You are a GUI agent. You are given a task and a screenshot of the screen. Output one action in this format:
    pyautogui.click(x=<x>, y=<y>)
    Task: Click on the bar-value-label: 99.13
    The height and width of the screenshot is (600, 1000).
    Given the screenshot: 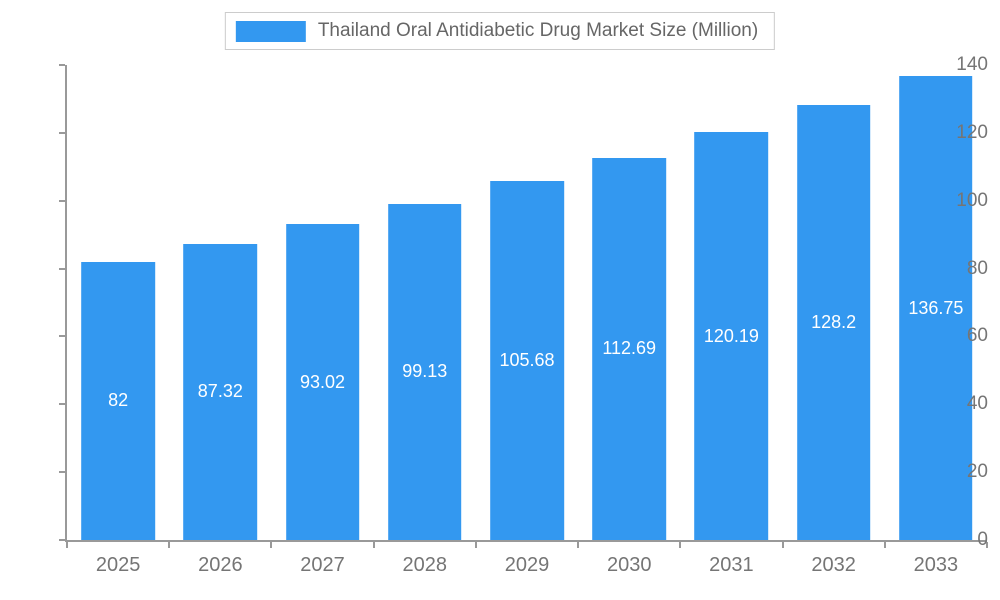 What is the action you would take?
    pyautogui.click(x=425, y=371)
    